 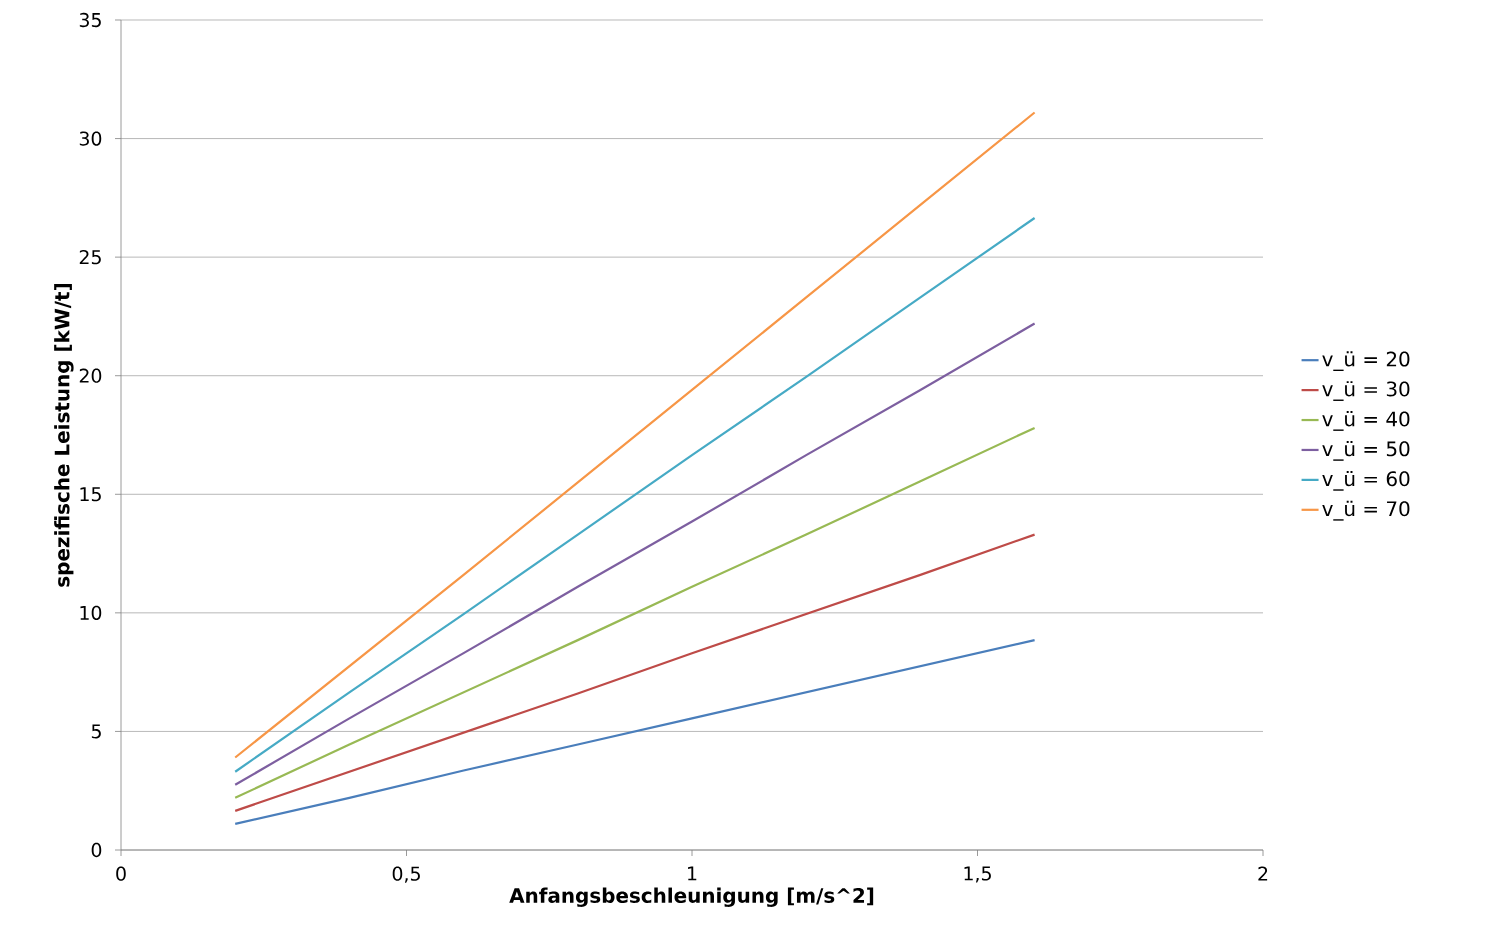 What do you see at coordinates (90, 20) in the screenshot?
I see `y-tick-label: 35` at bounding box center [90, 20].